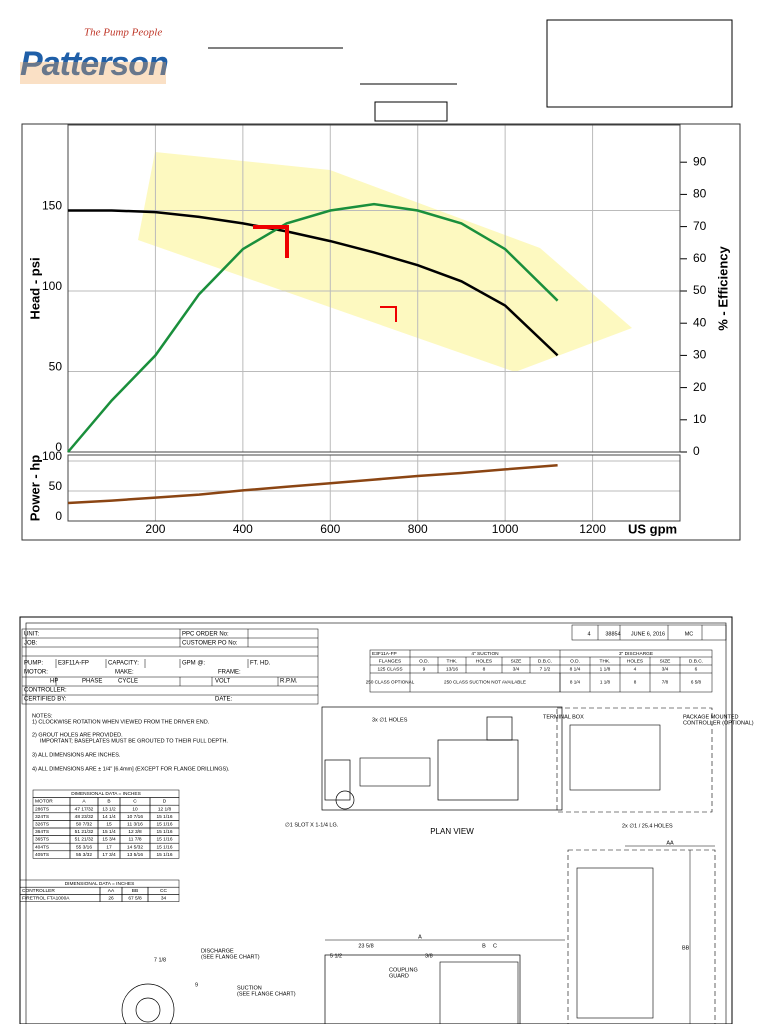 The height and width of the screenshot is (1024, 768). What do you see at coordinates (223, 682) in the screenshot?
I see `drawing-text: VOLT` at bounding box center [223, 682].